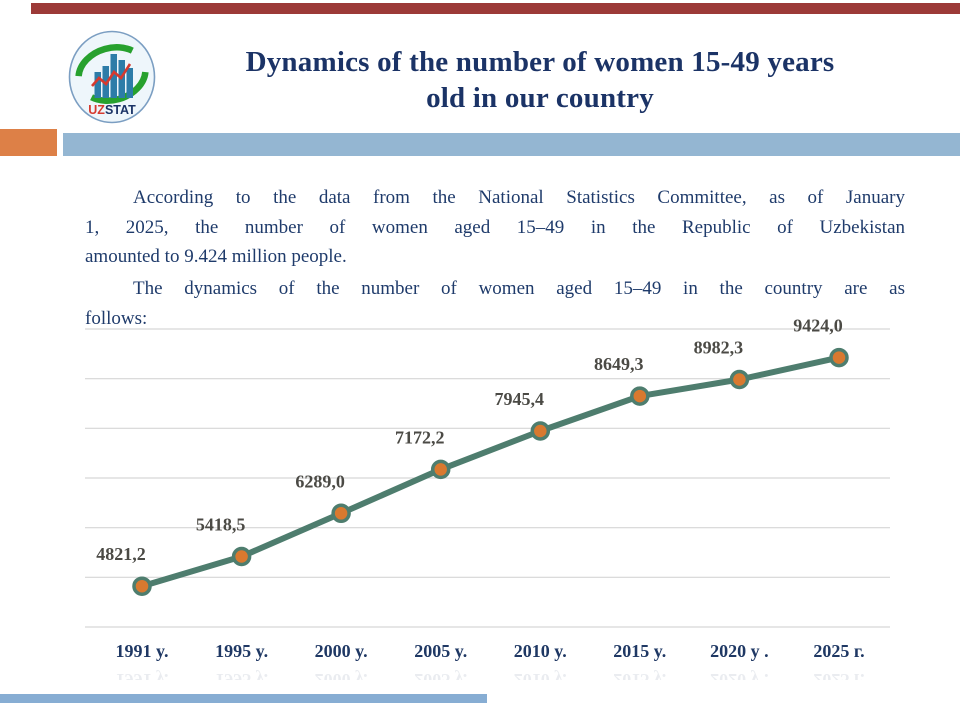  I want to click on x-axis-label: 1995 y., so click(241, 651).